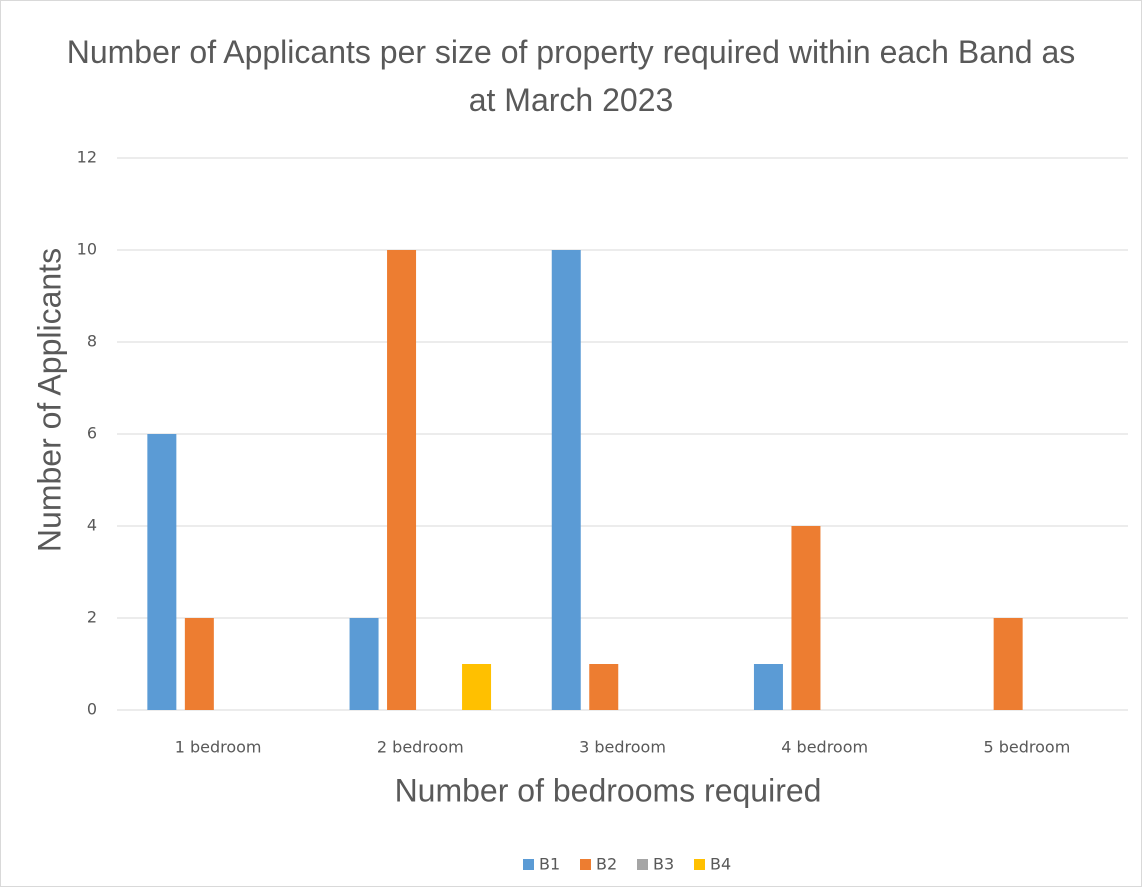 Image resolution: width=1143 pixels, height=888 pixels. Describe the element at coordinates (1026, 747) in the screenshot. I see `x-tick-label: 5 bedroom` at that location.